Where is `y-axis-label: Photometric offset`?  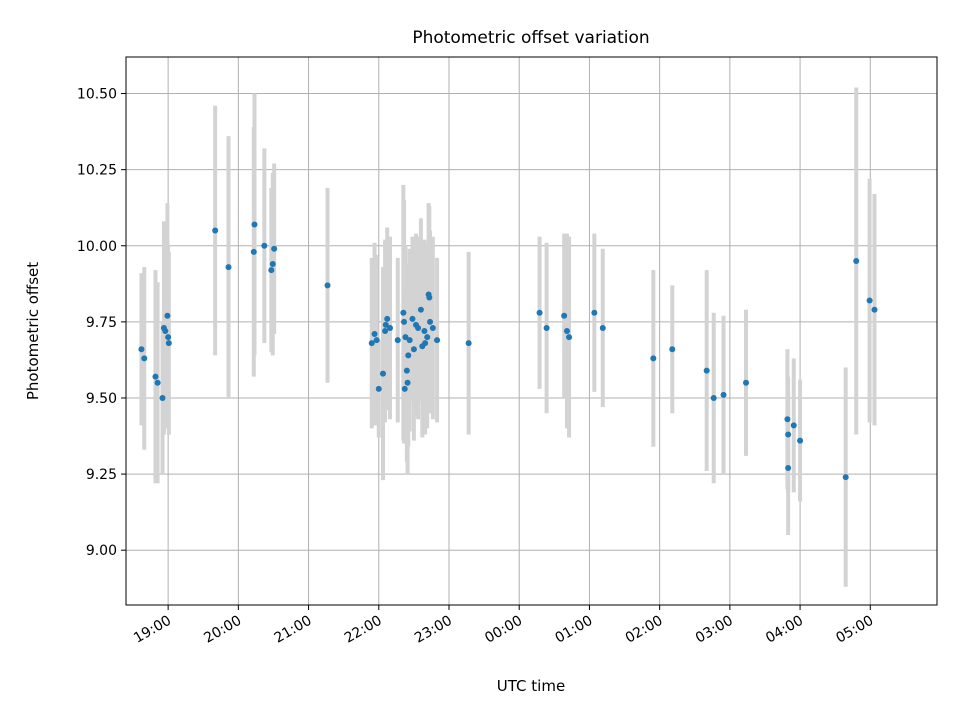 y-axis-label: Photometric offset is located at coordinates (33, 331).